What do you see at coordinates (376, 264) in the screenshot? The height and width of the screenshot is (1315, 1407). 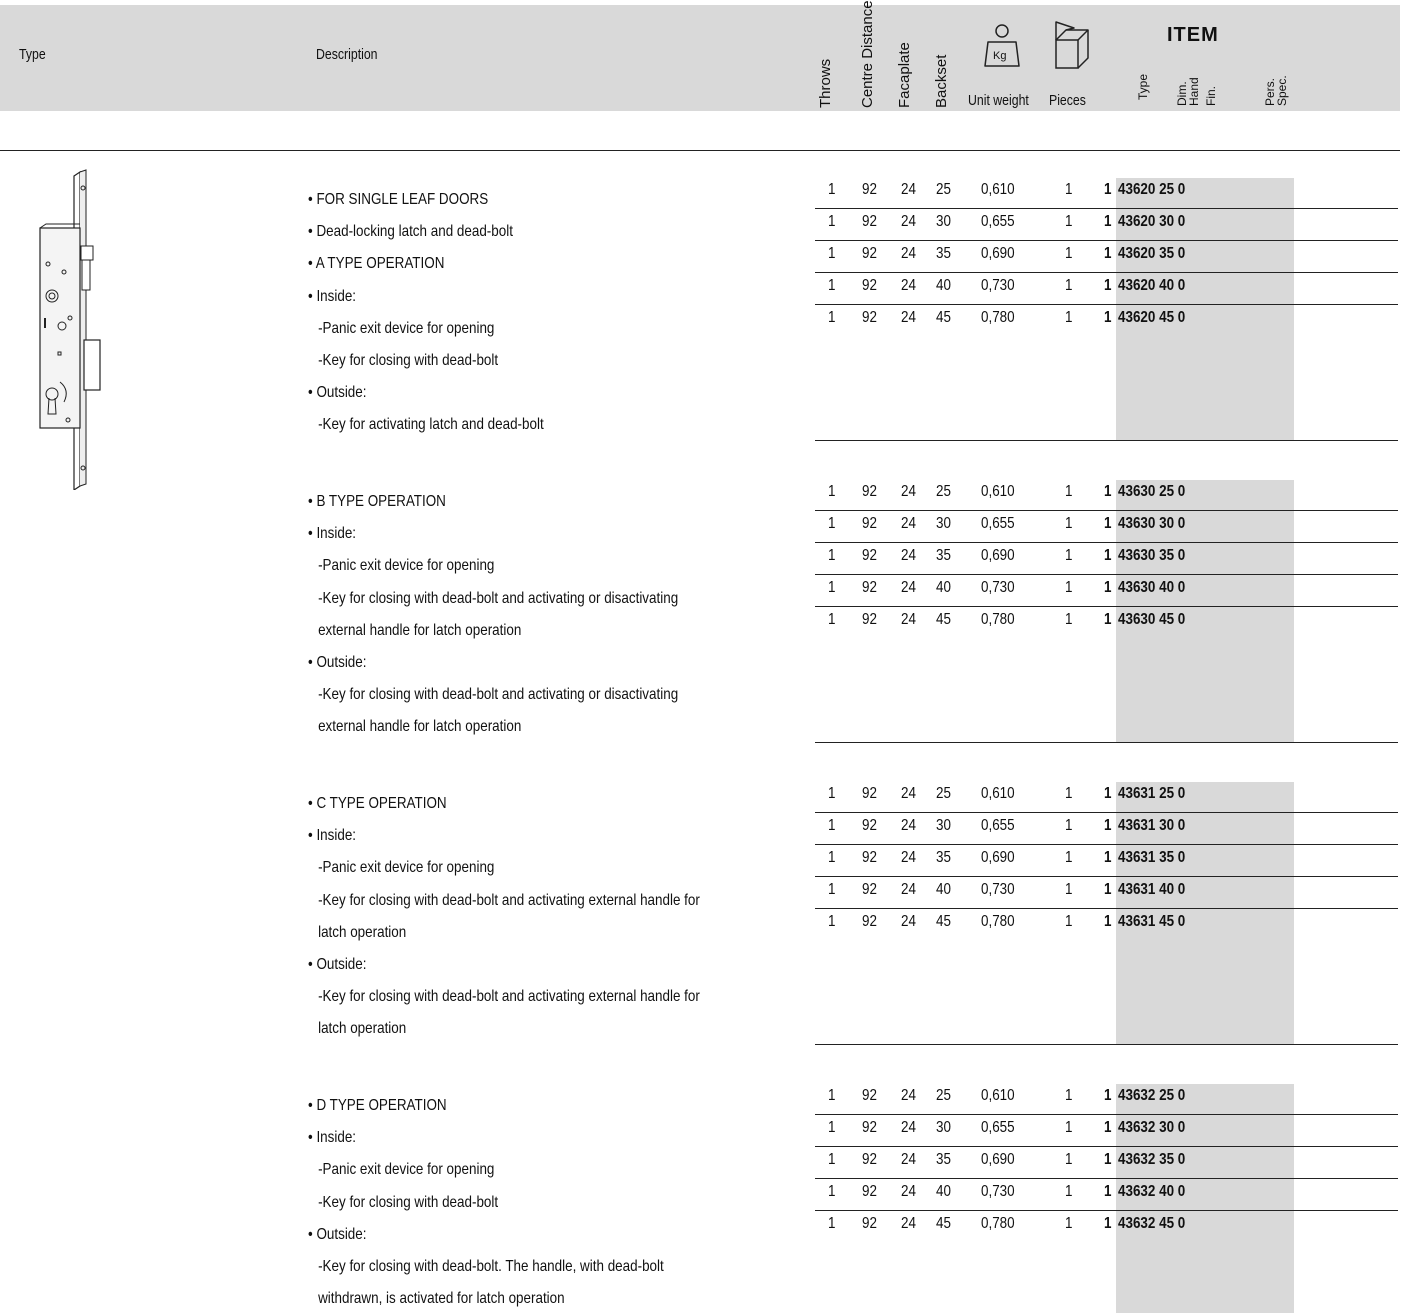 I see `description-line: • A TYPE OPERATION` at bounding box center [376, 264].